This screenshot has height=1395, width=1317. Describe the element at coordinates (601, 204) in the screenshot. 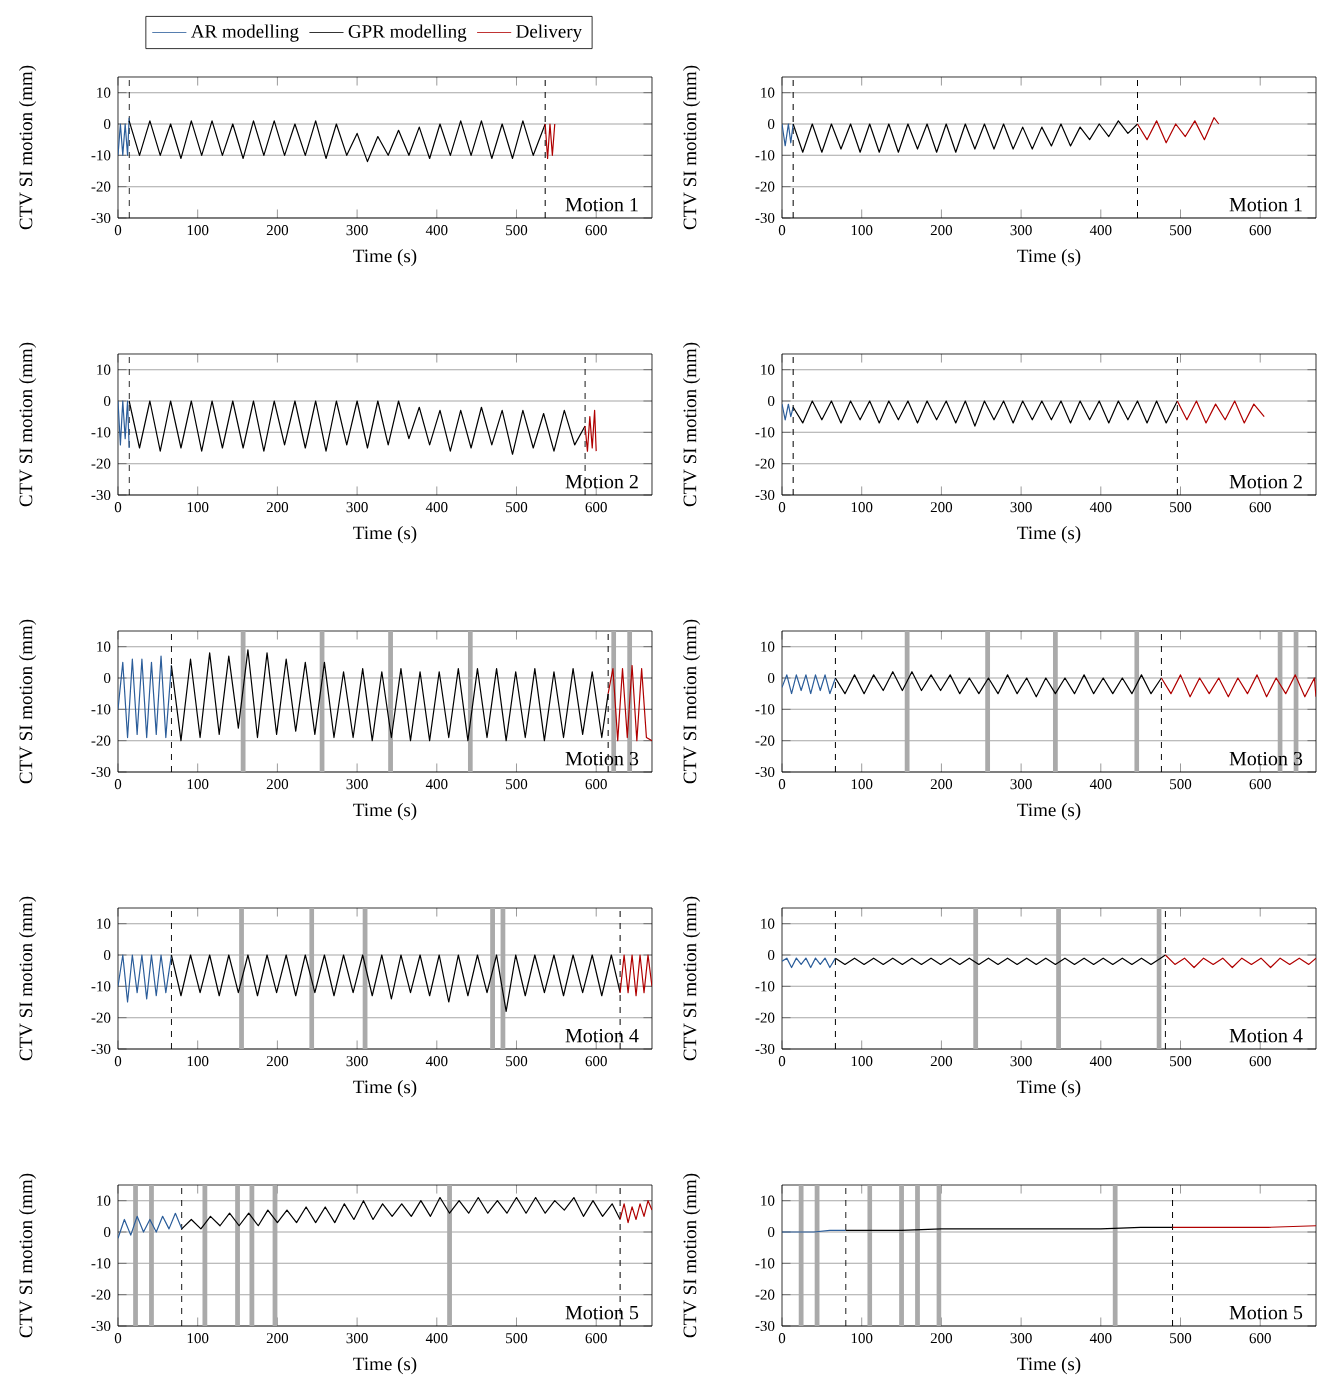

I see `annotation: Motion 1` at that location.